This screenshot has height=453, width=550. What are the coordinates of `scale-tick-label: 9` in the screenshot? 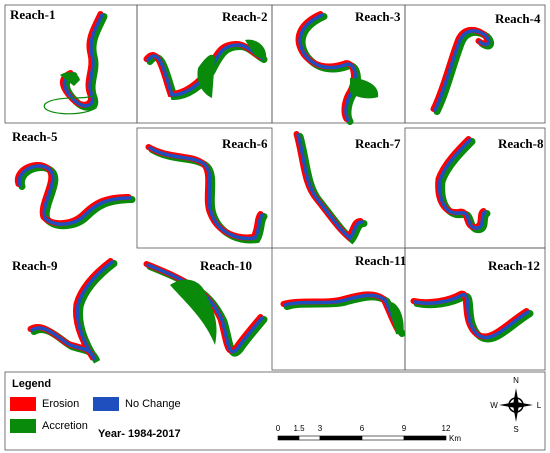 It's located at (404, 428).